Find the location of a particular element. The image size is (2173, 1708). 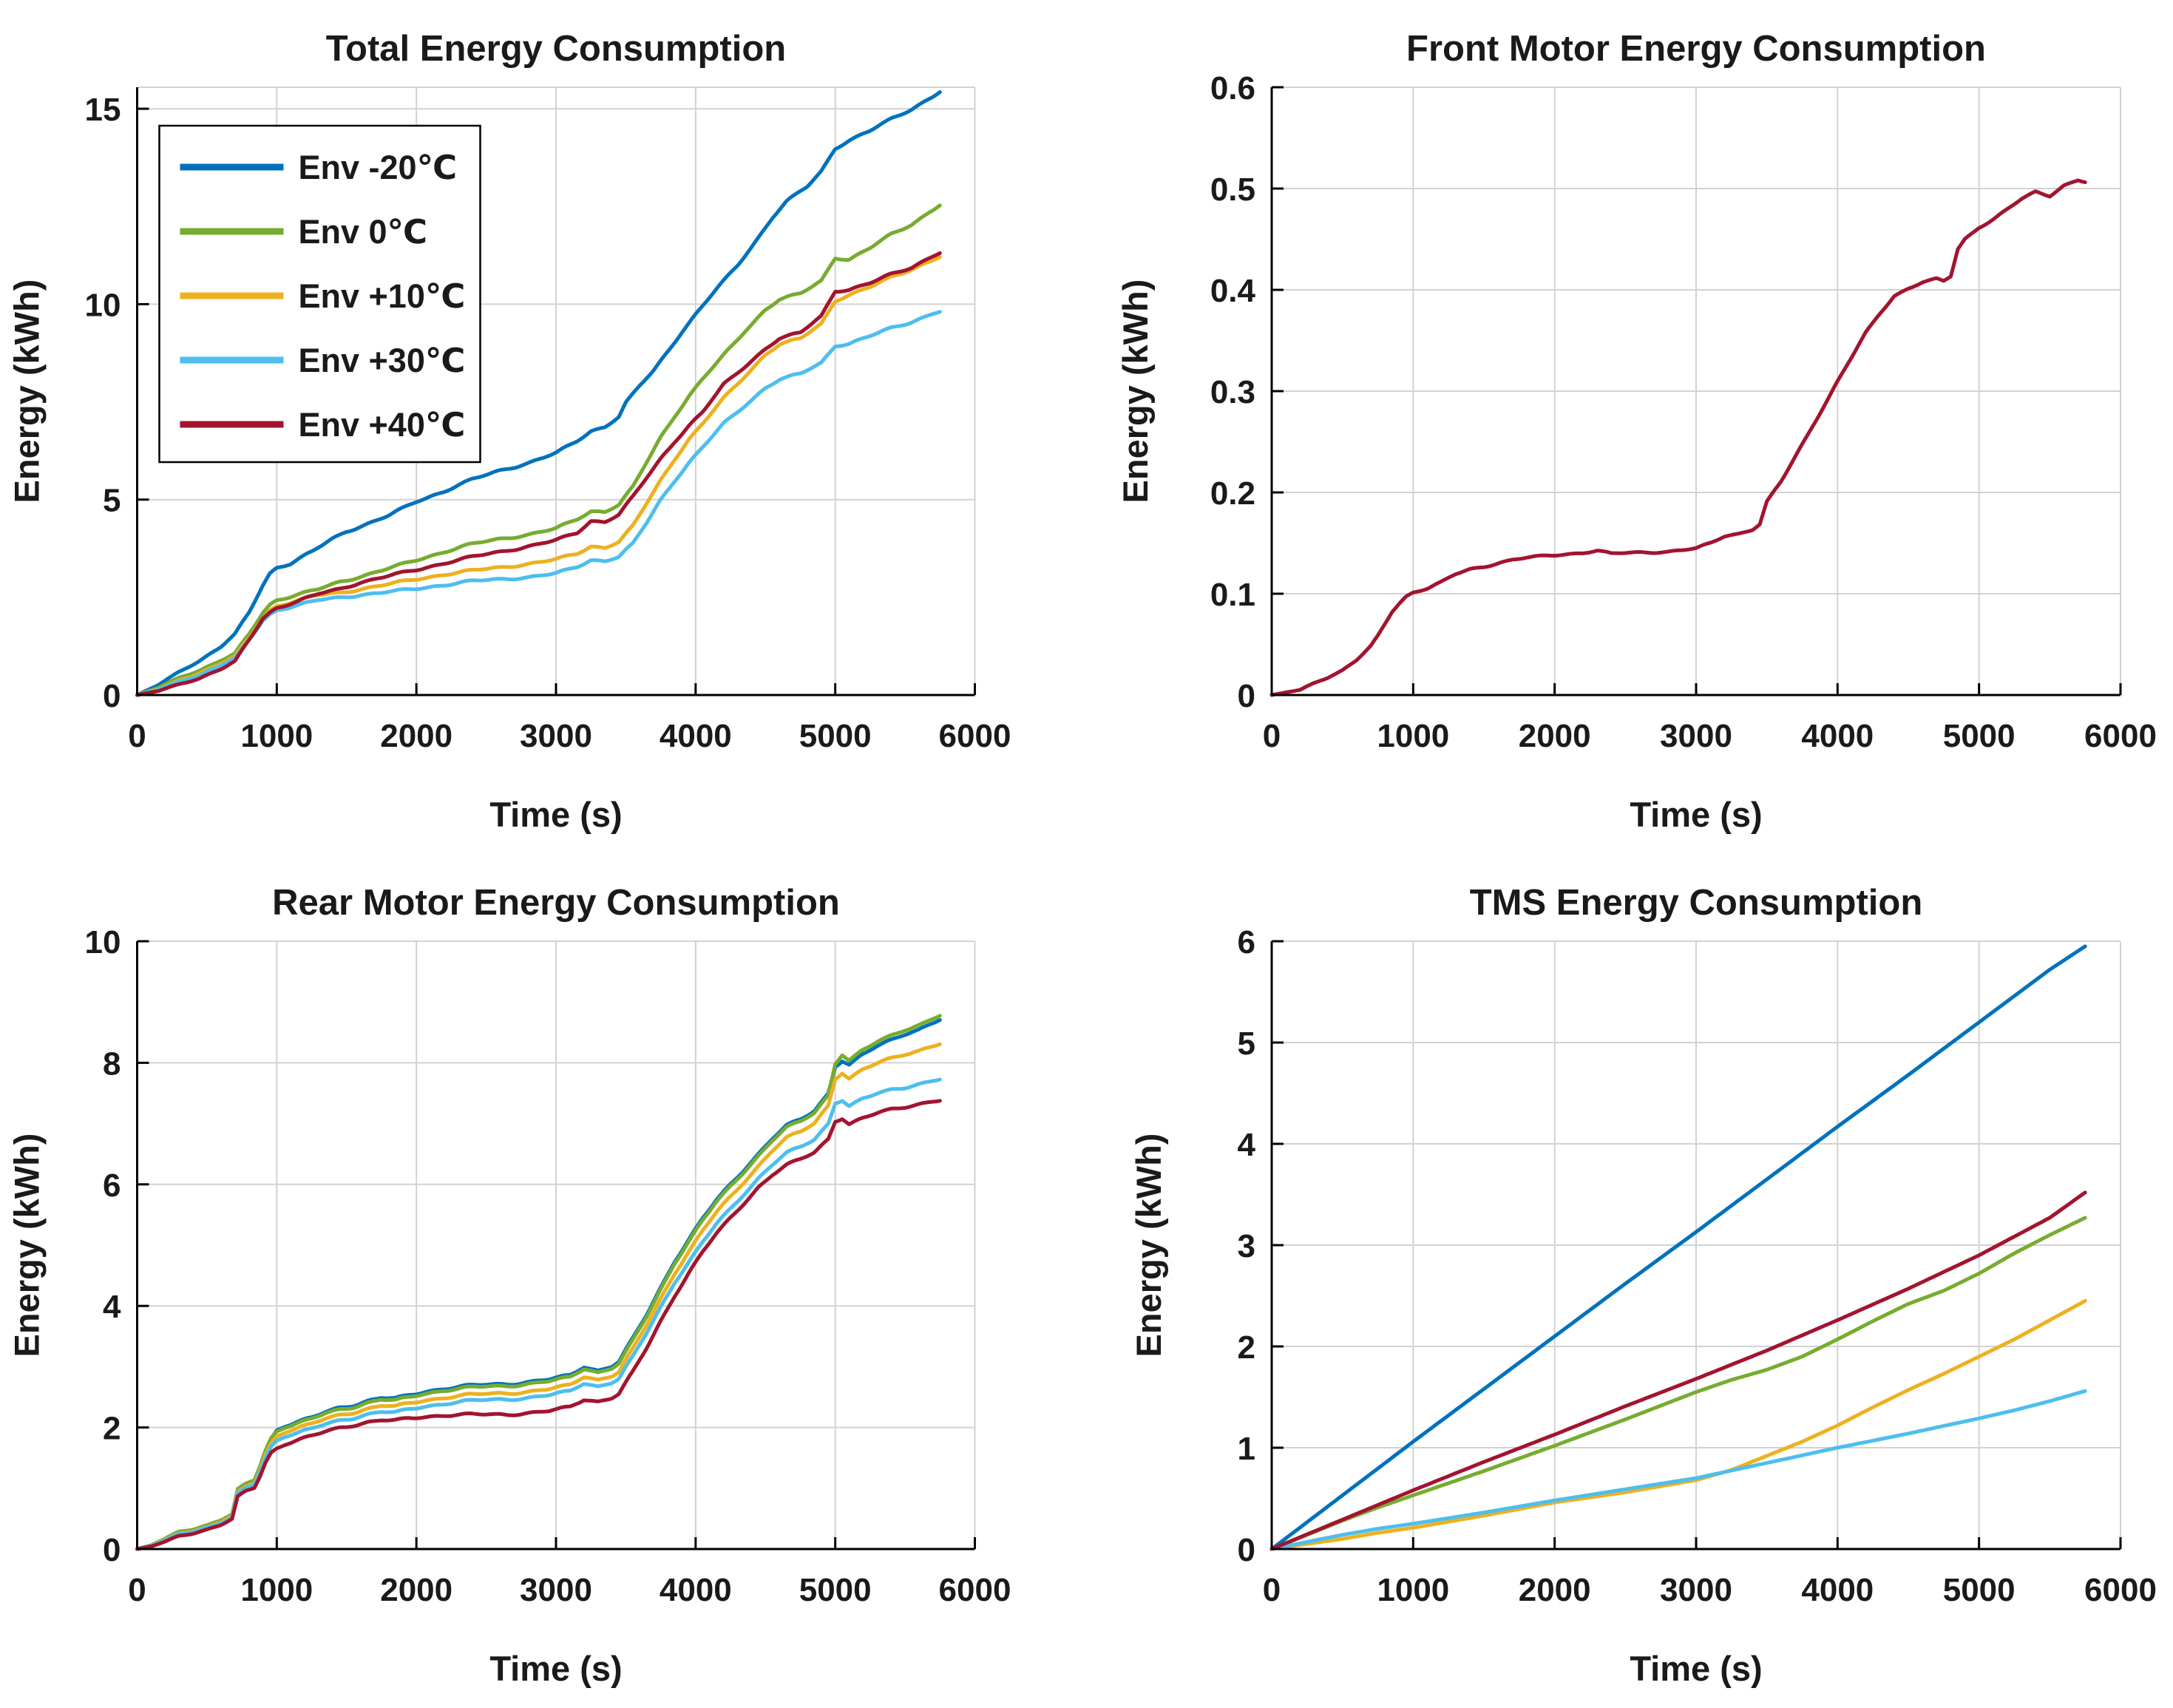

y-tick-label: 0.2 is located at coordinates (1232, 493).